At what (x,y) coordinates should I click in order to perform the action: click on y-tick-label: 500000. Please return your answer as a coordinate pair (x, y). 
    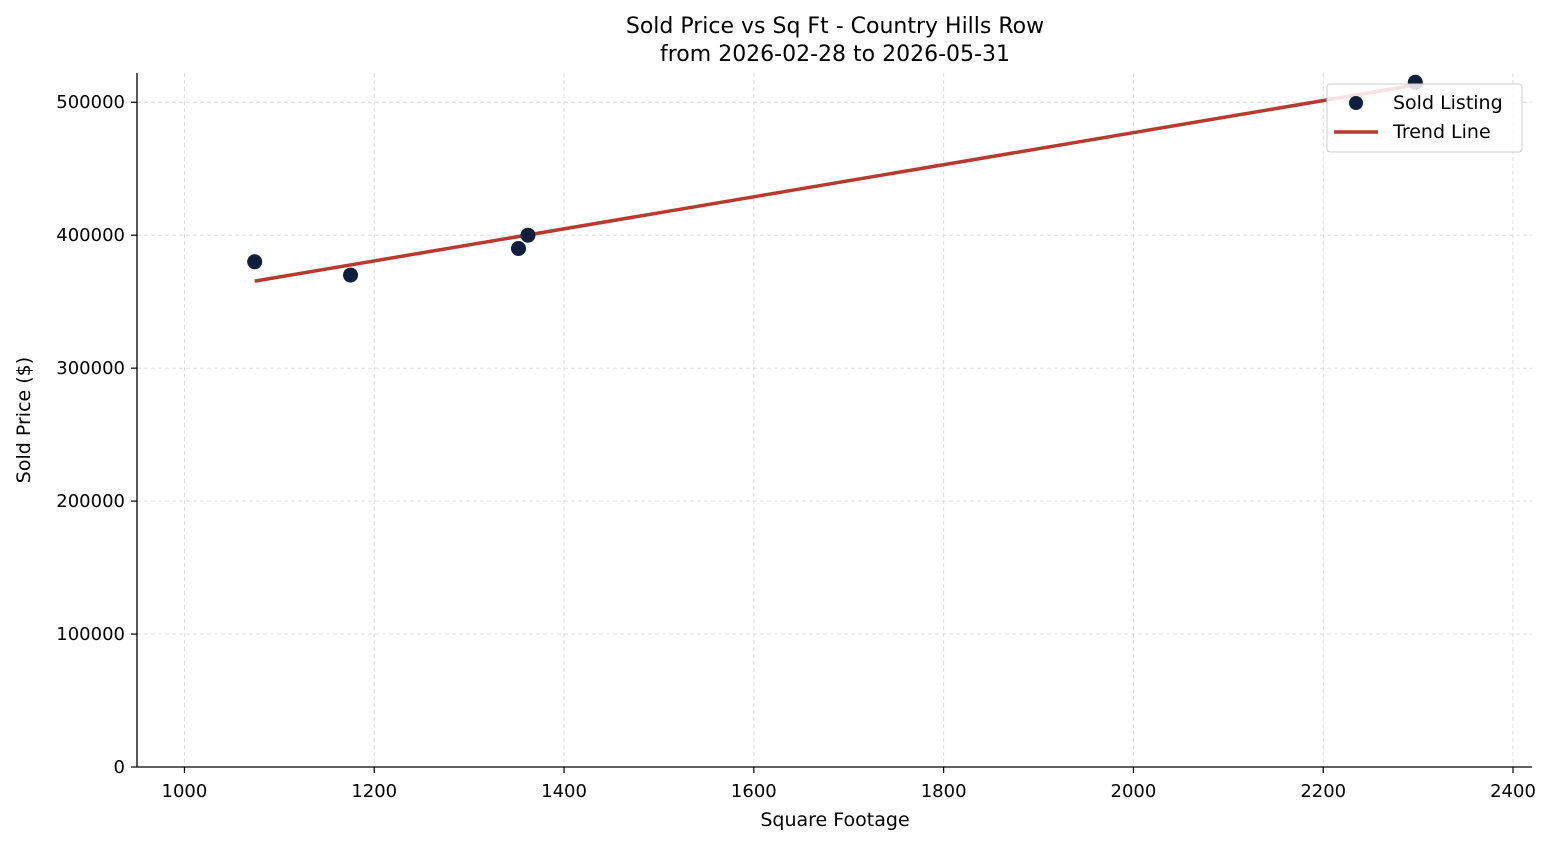
    Looking at the image, I should click on (90, 102).